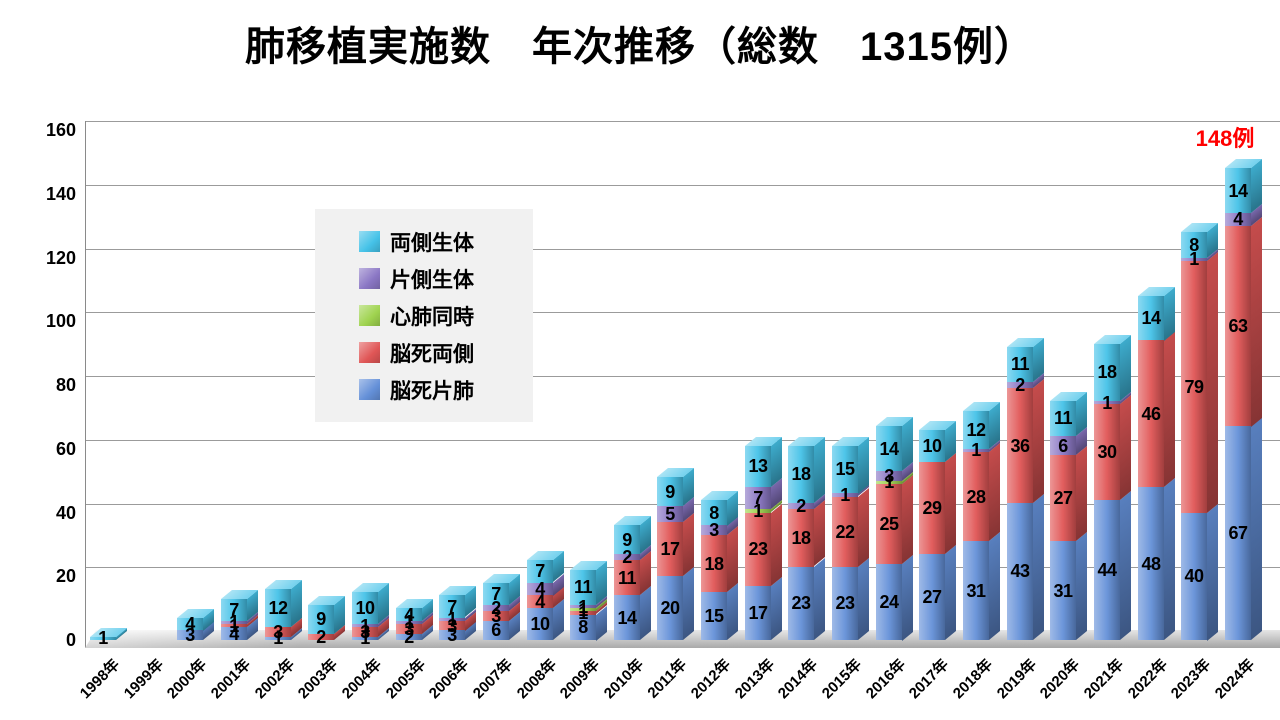 The image size is (1280, 720). What do you see at coordinates (446, 389) in the screenshot?
I see `legend-item: 脳死片肺` at bounding box center [446, 389].